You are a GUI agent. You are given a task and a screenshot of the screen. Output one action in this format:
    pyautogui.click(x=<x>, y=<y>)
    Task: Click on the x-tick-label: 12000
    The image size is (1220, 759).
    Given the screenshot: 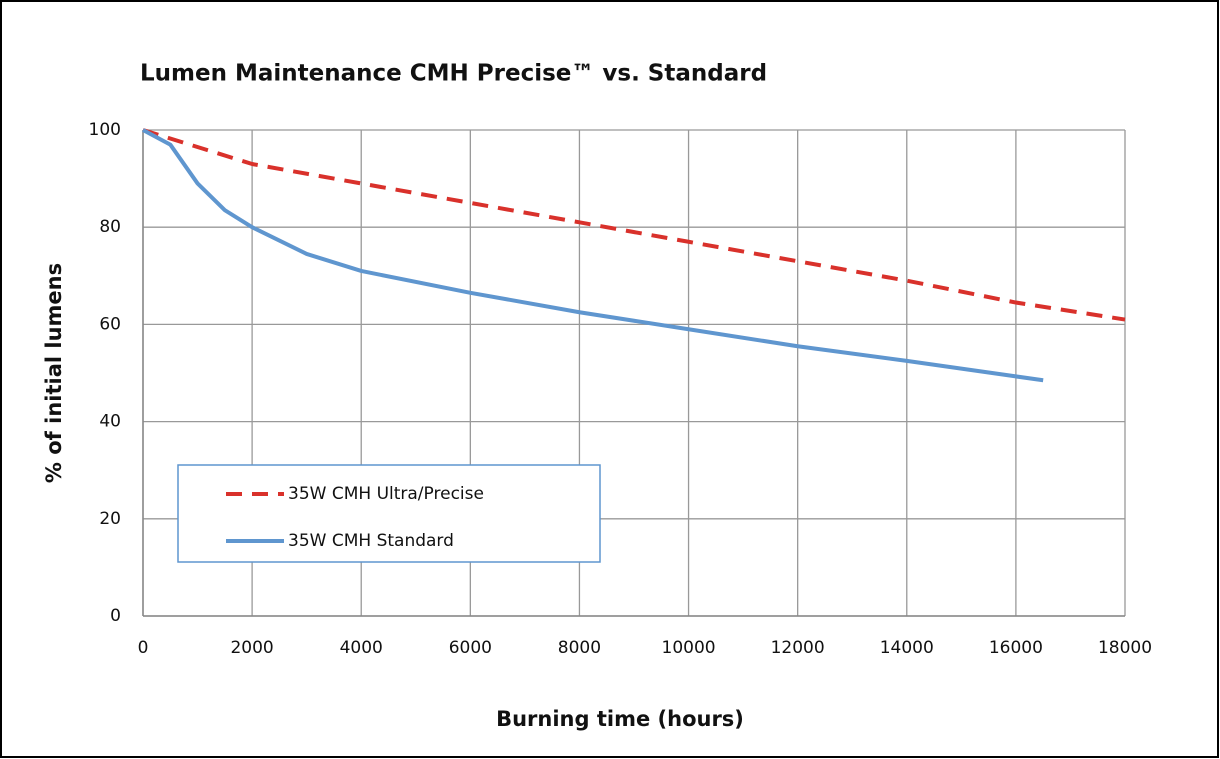 What is the action you would take?
    pyautogui.click(x=798, y=648)
    